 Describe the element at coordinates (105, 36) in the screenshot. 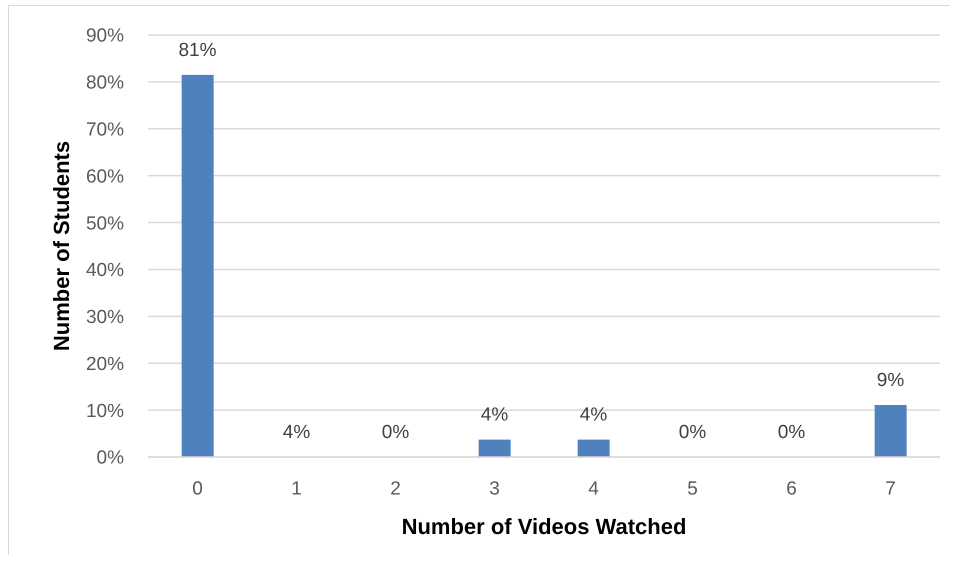

I see `y-tick-label: 90%` at that location.